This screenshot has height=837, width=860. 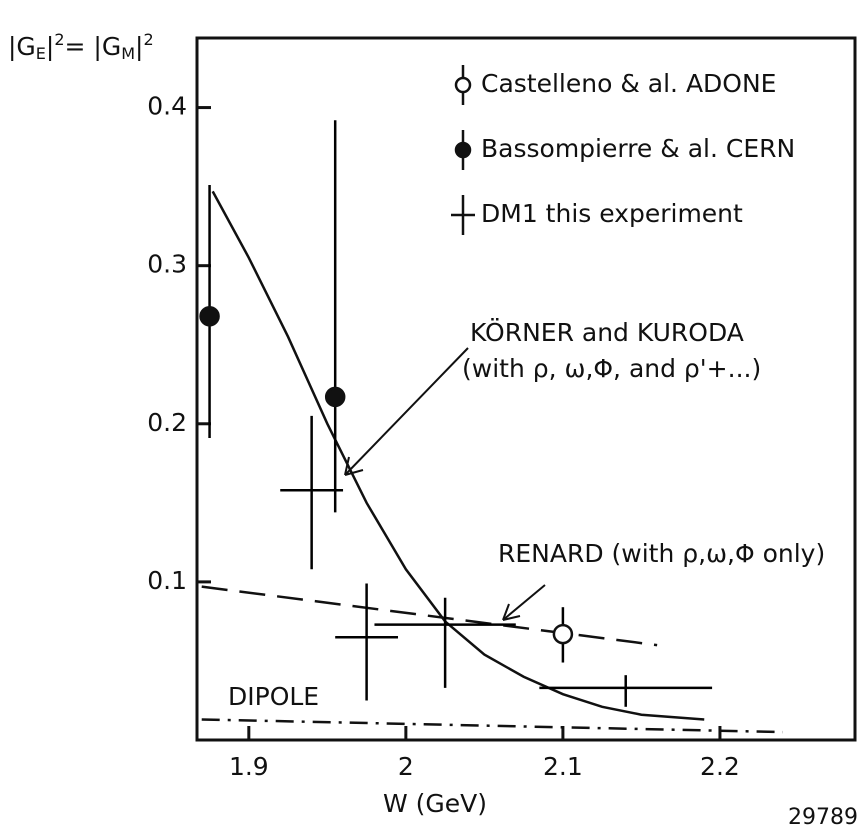 I want to click on legend-label: DM1 this experiment, so click(x=612, y=213).